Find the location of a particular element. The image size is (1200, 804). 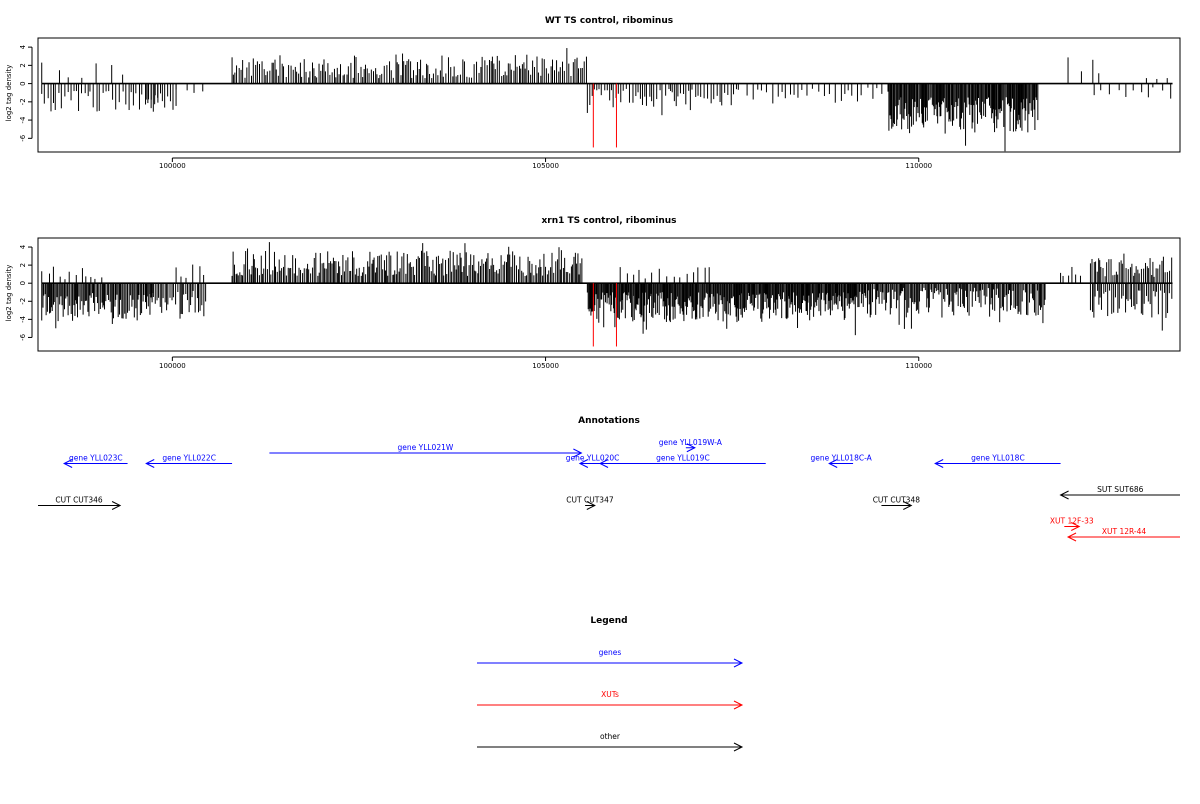

feature-label: gene YLL020C is located at coordinates (593, 458).